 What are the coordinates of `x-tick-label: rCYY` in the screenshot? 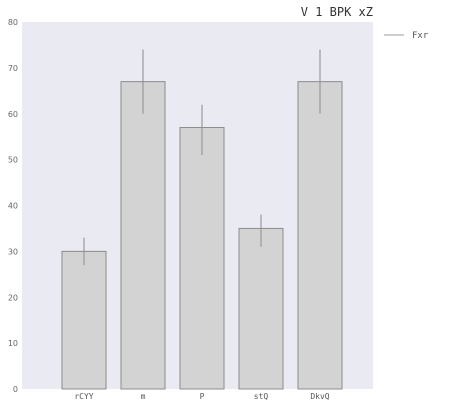 It's located at (83, 396).